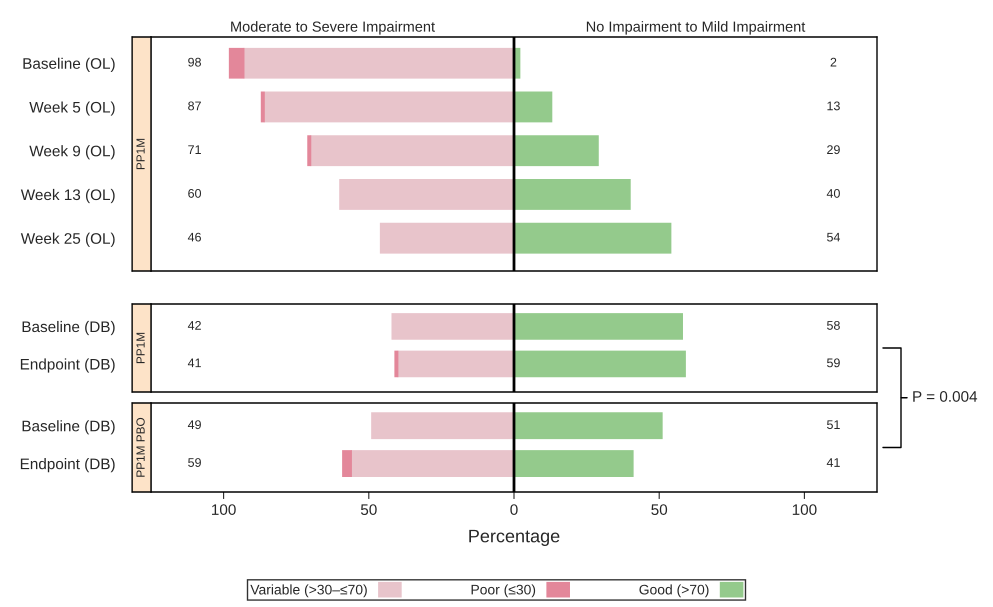 Image resolution: width=993 pixels, height=607 pixels. Describe the element at coordinates (674, 591) in the screenshot. I see `legend-label: Good (>70)` at that location.